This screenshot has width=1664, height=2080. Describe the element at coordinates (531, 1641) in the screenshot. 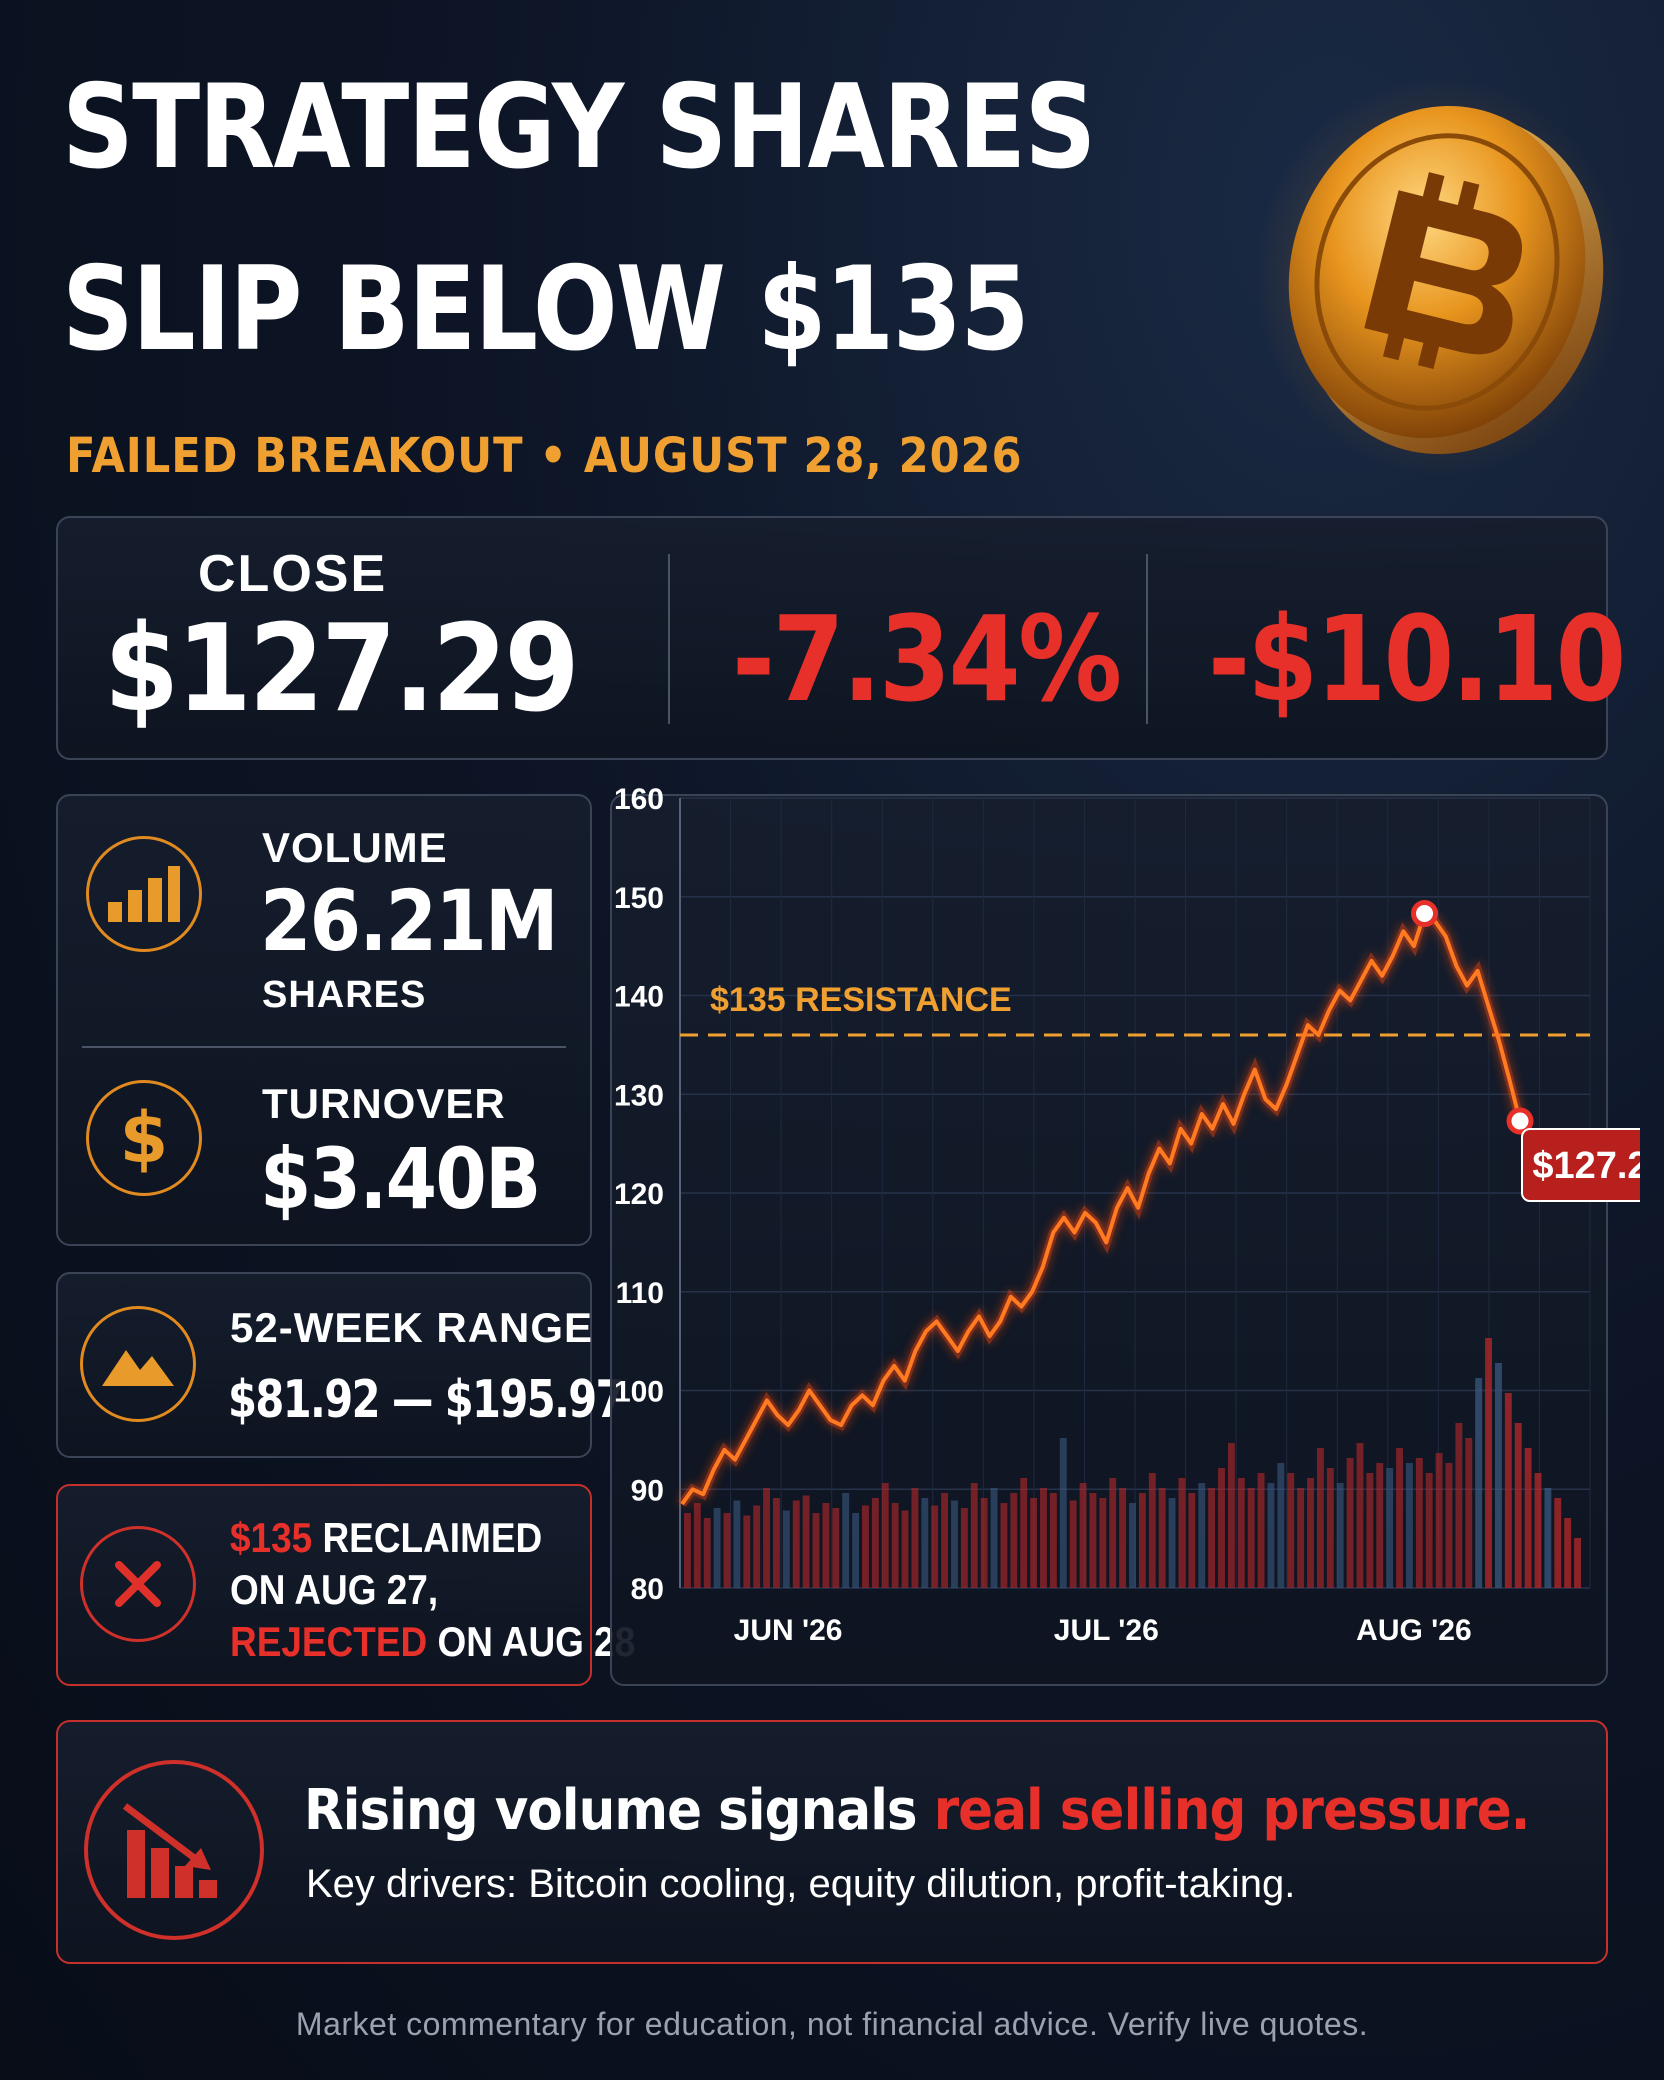

I see `rejection-line3: ON AUG 28` at that location.